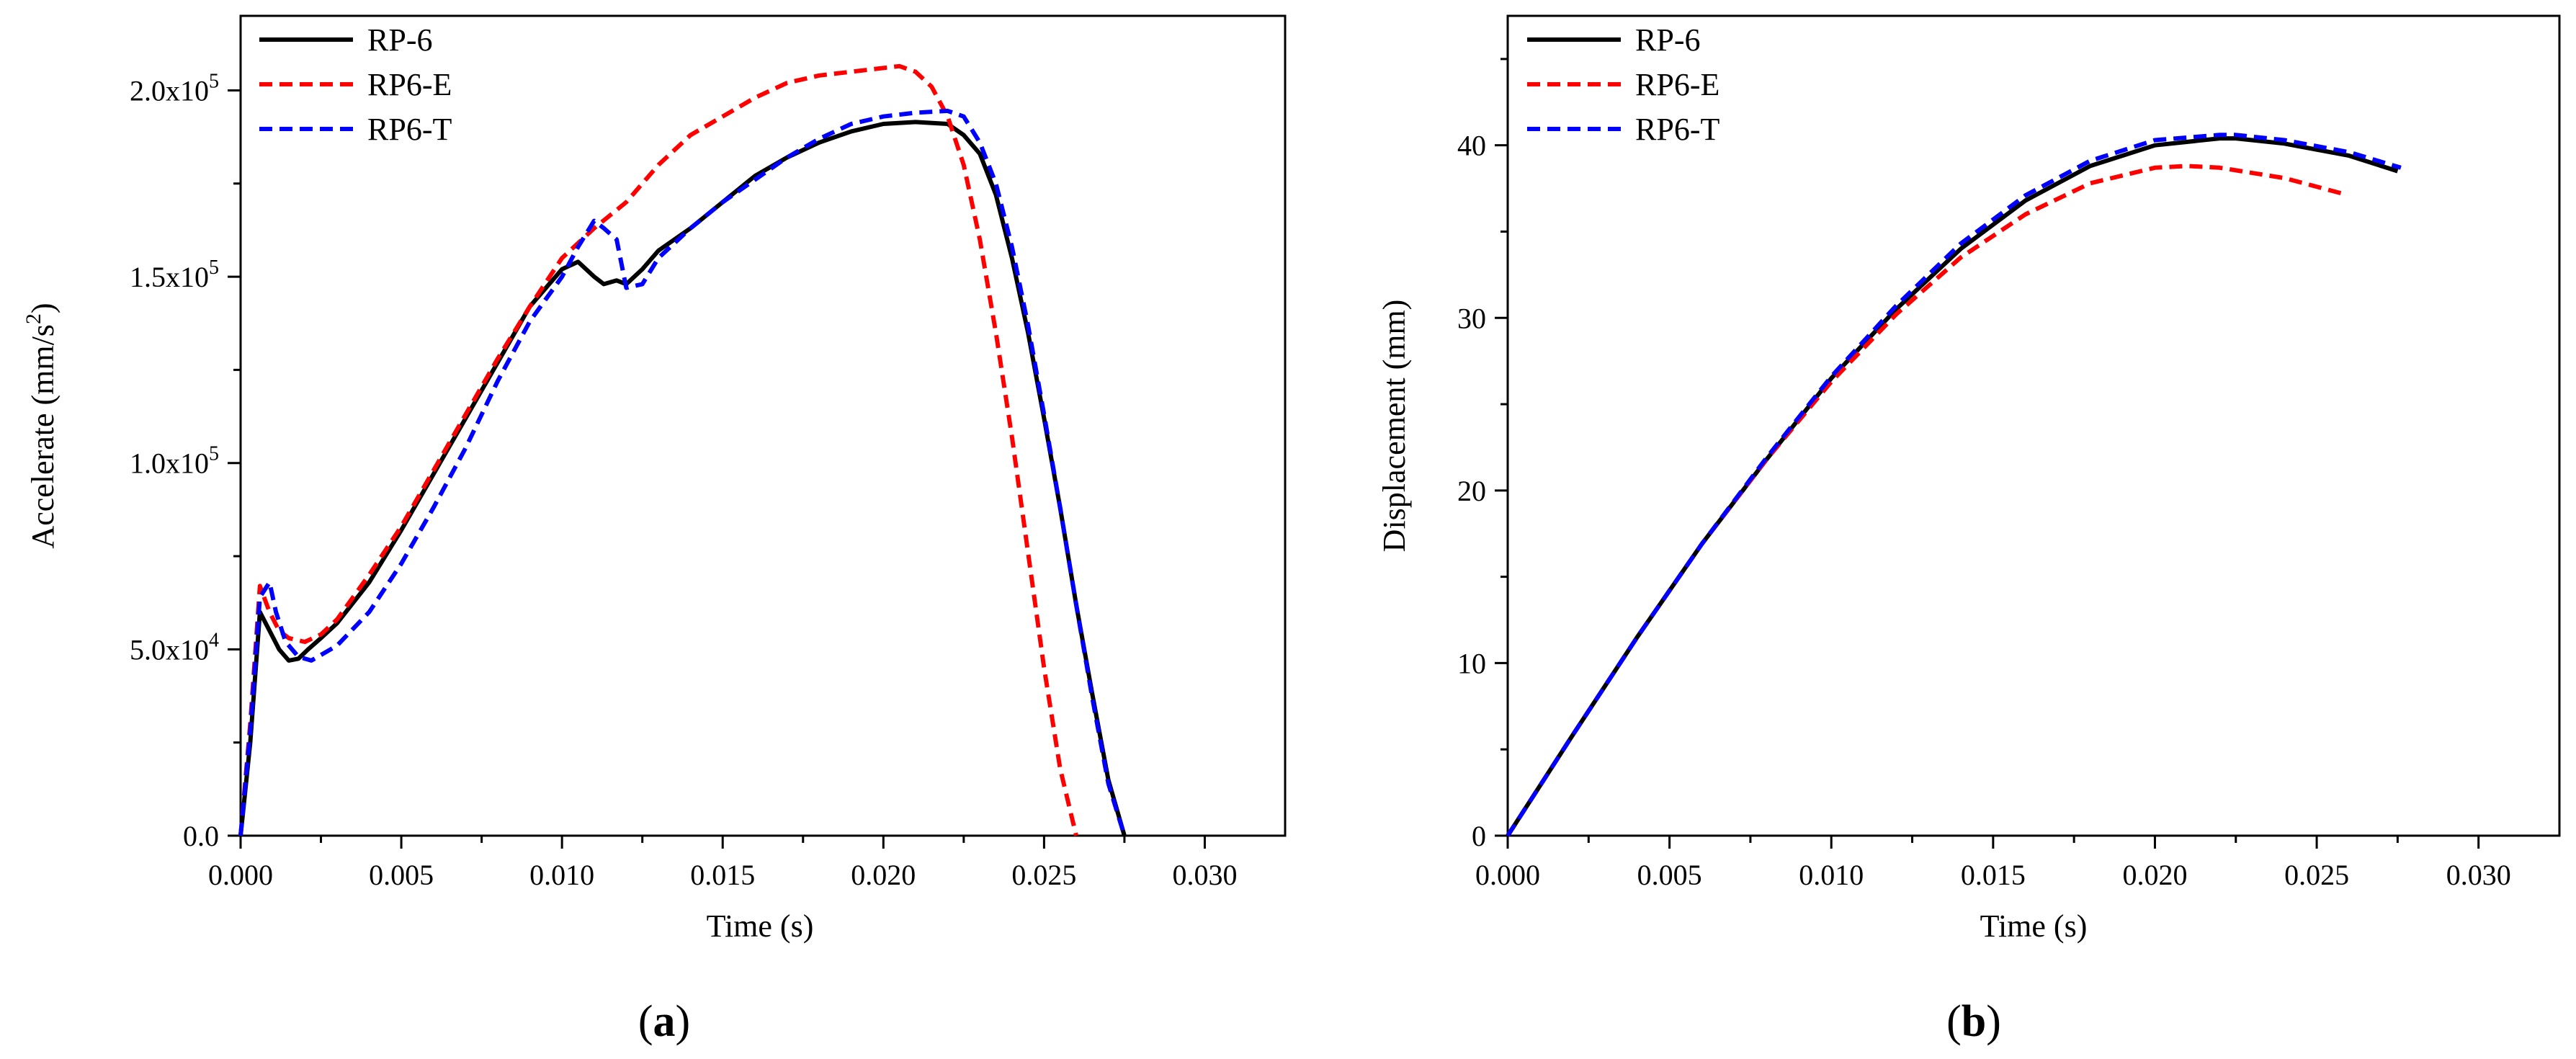  What do you see at coordinates (1471, 146) in the screenshot?
I see `y-tick-label: 40` at bounding box center [1471, 146].